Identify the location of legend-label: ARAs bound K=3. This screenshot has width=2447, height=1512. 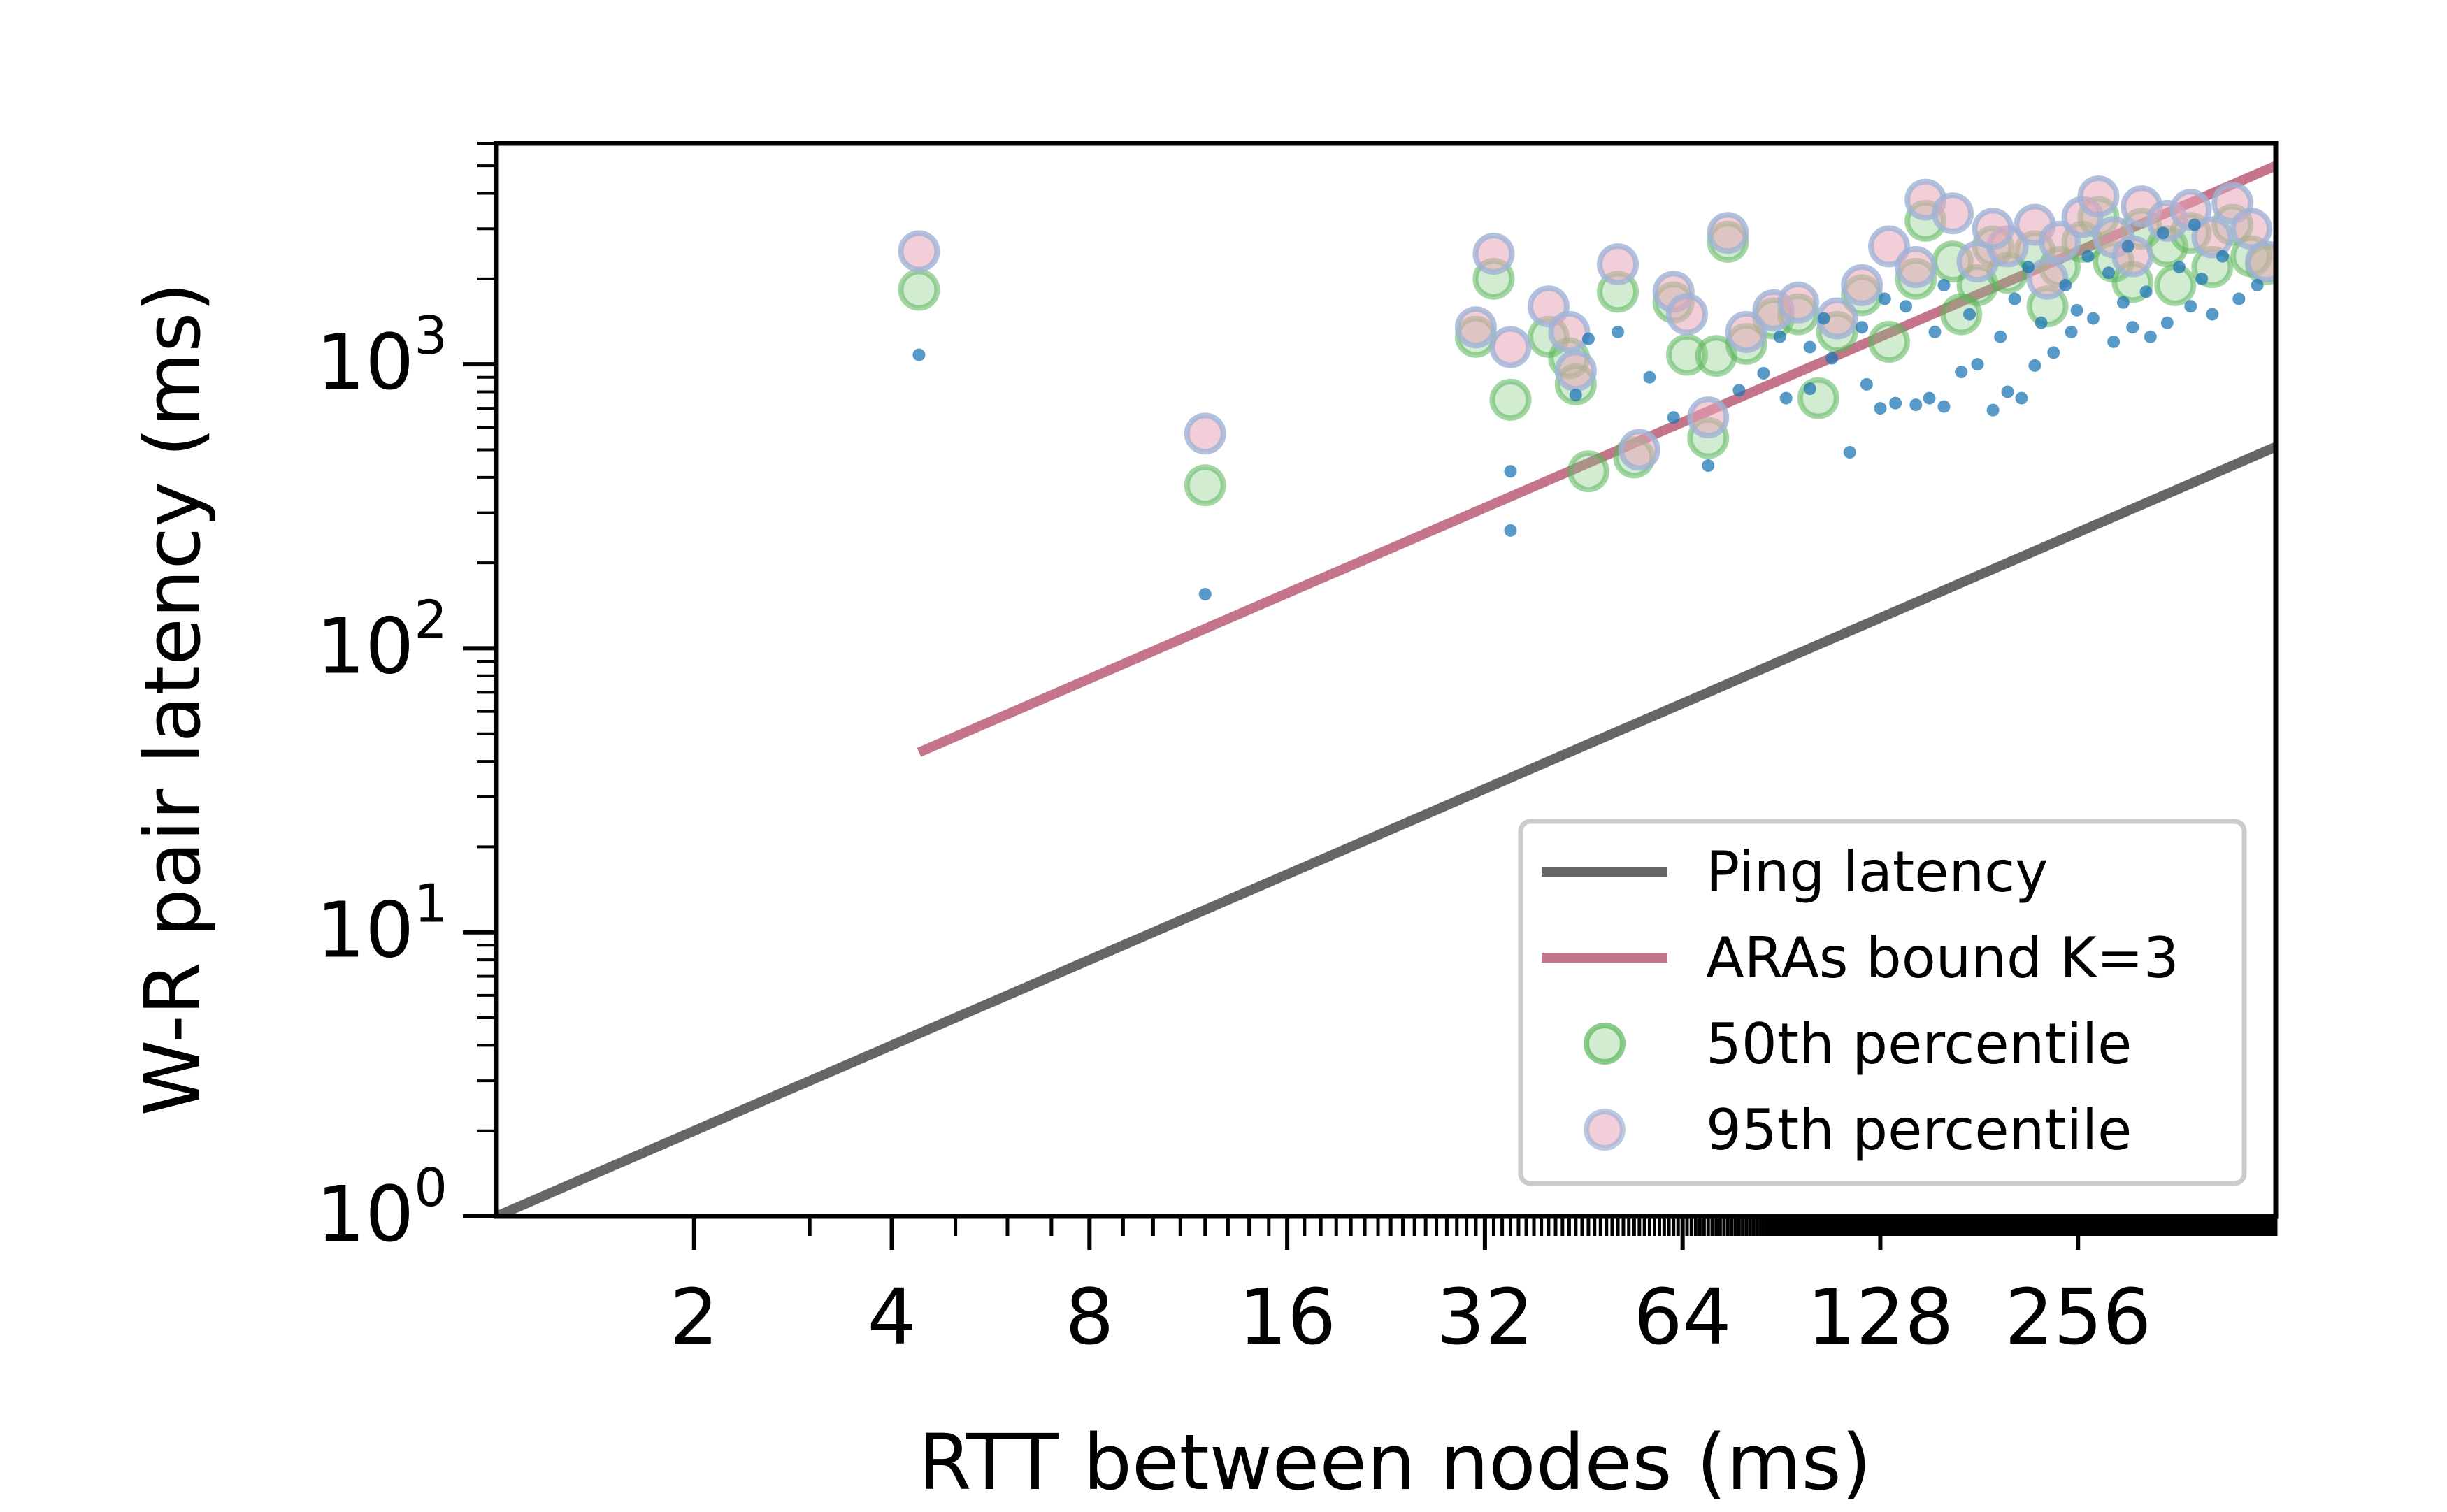
(1942, 958).